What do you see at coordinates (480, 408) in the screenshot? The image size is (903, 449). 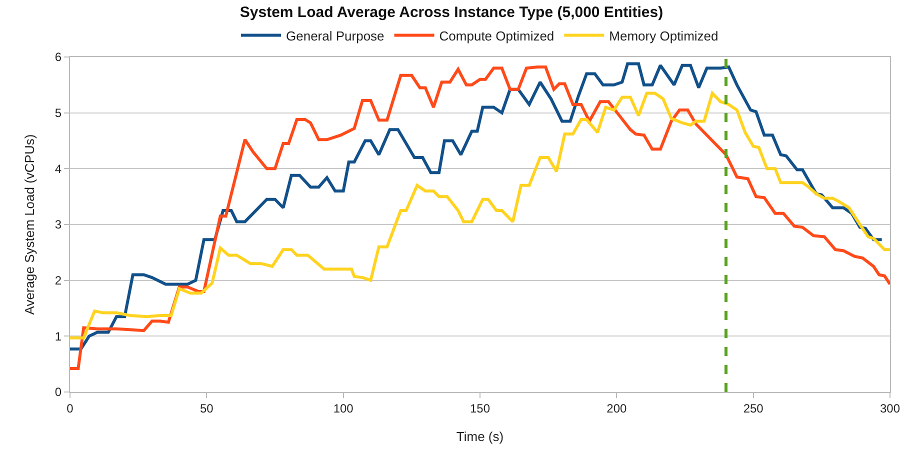 I see `x-tick-label: 150` at bounding box center [480, 408].